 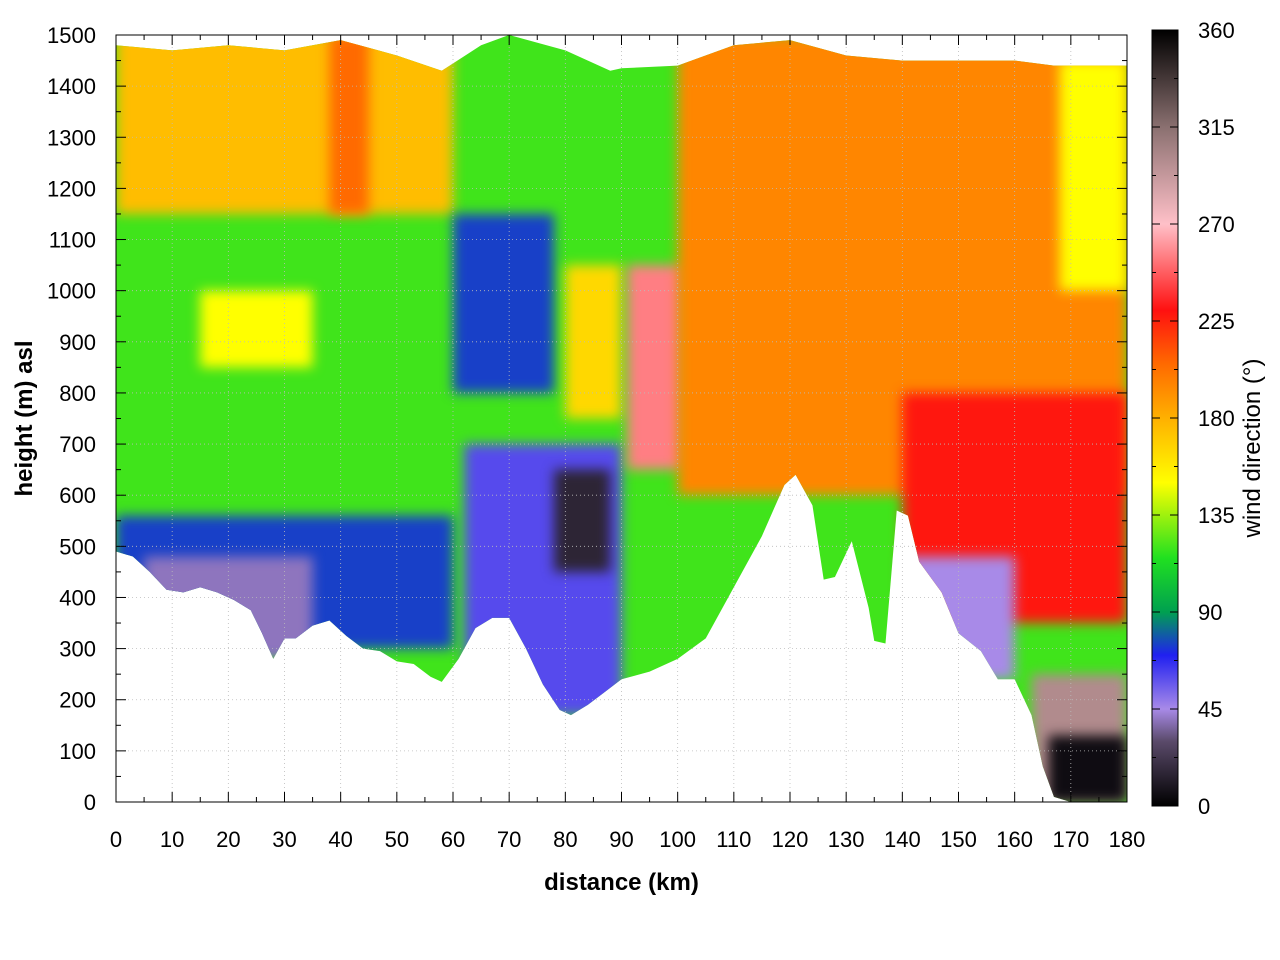 What do you see at coordinates (77, 700) in the screenshot?
I see `y-tick-label: 200` at bounding box center [77, 700].